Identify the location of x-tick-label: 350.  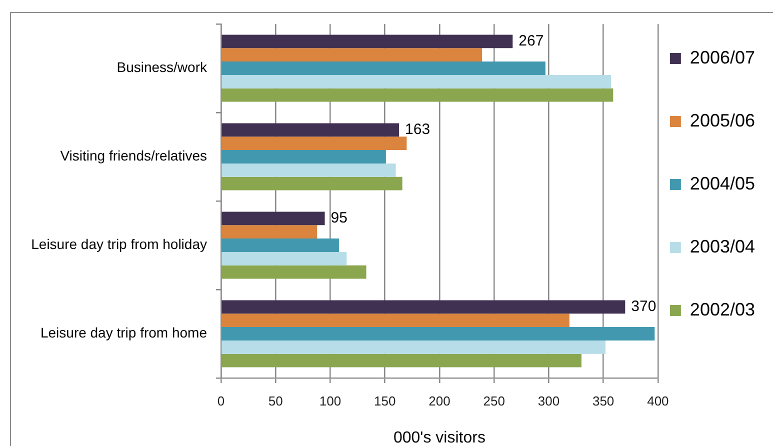
(603, 400).